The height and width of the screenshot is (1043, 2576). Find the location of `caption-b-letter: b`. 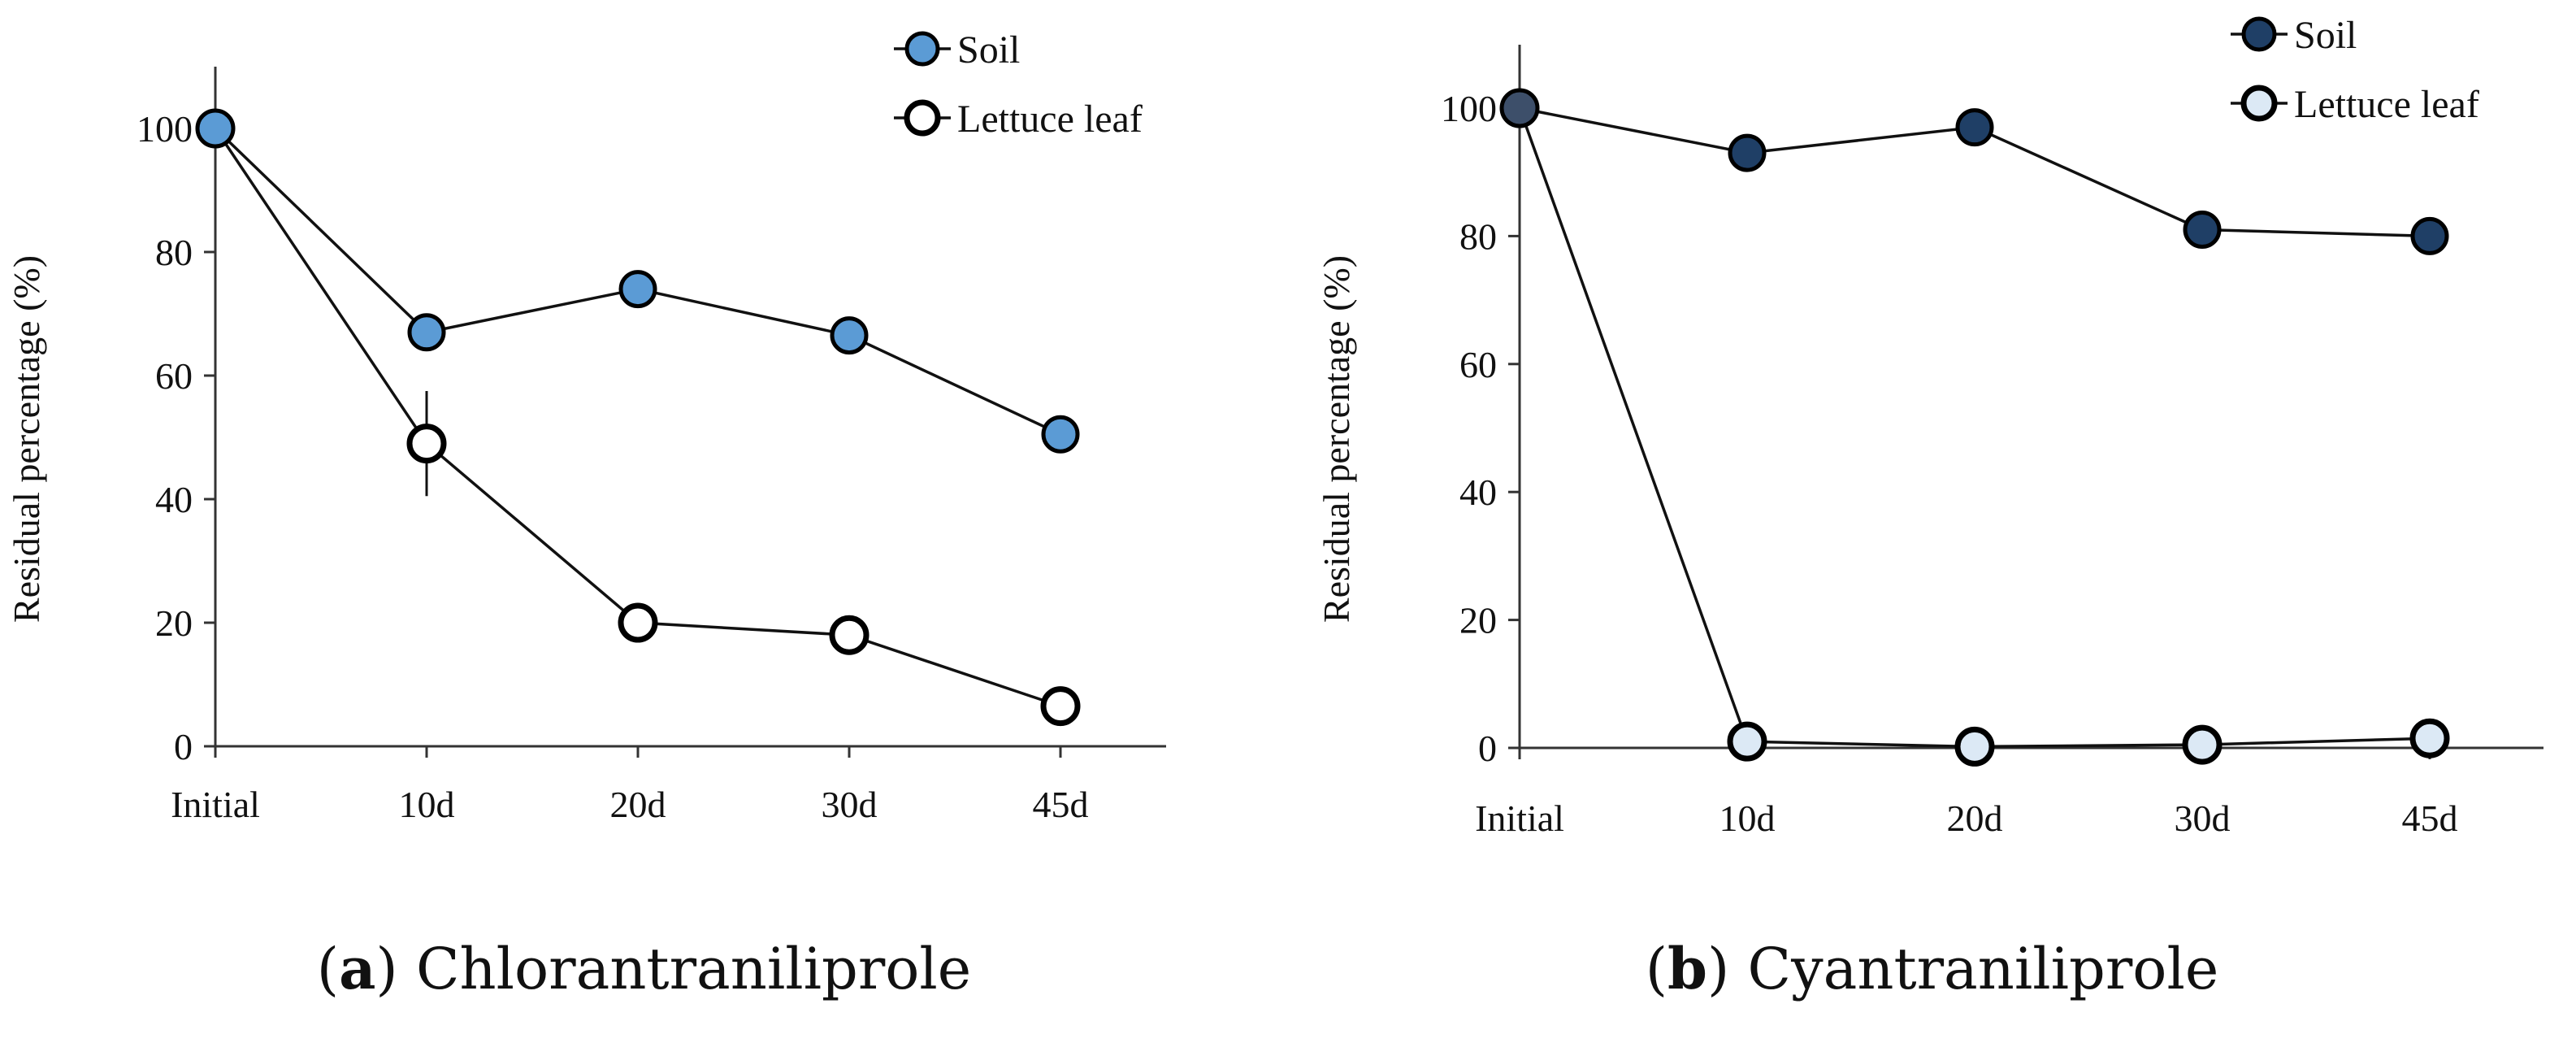

caption-b-letter: b is located at coordinates (1687, 969).